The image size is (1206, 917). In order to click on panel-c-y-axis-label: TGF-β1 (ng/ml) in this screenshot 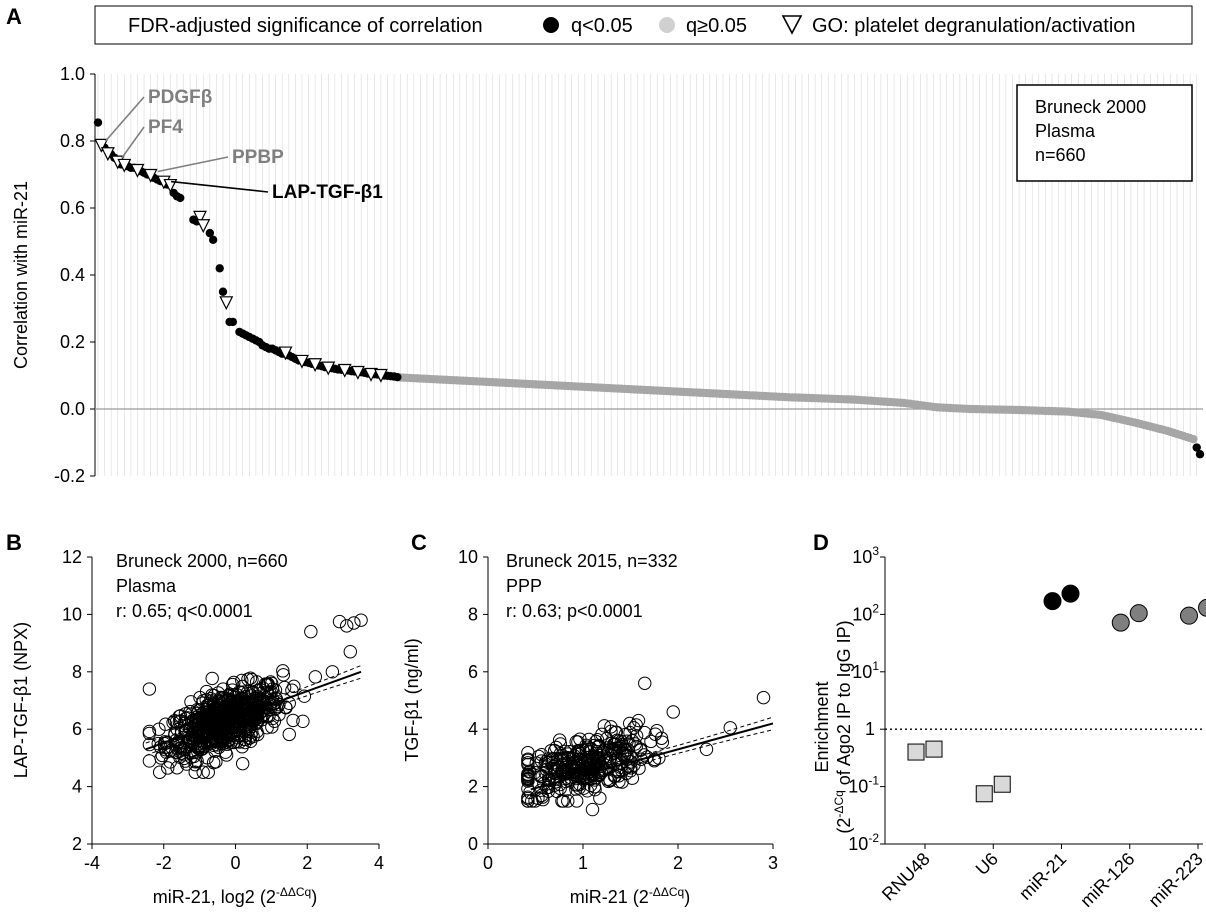, I will do `click(412, 699)`.